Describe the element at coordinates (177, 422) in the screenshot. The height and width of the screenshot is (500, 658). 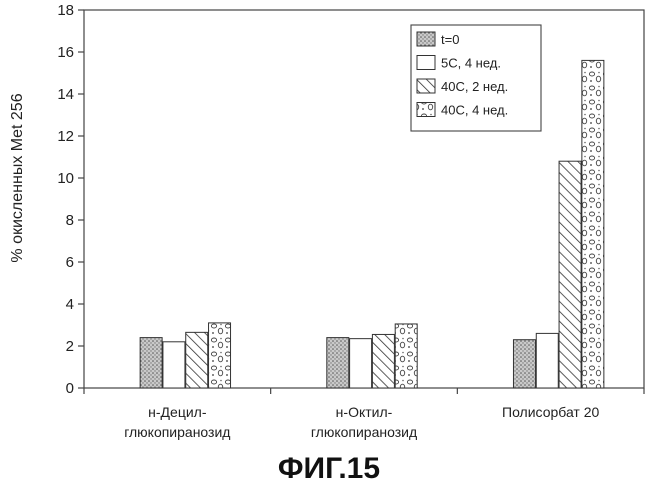
I see `x-tick-label: н-Децил-глюкопиранозид` at that location.